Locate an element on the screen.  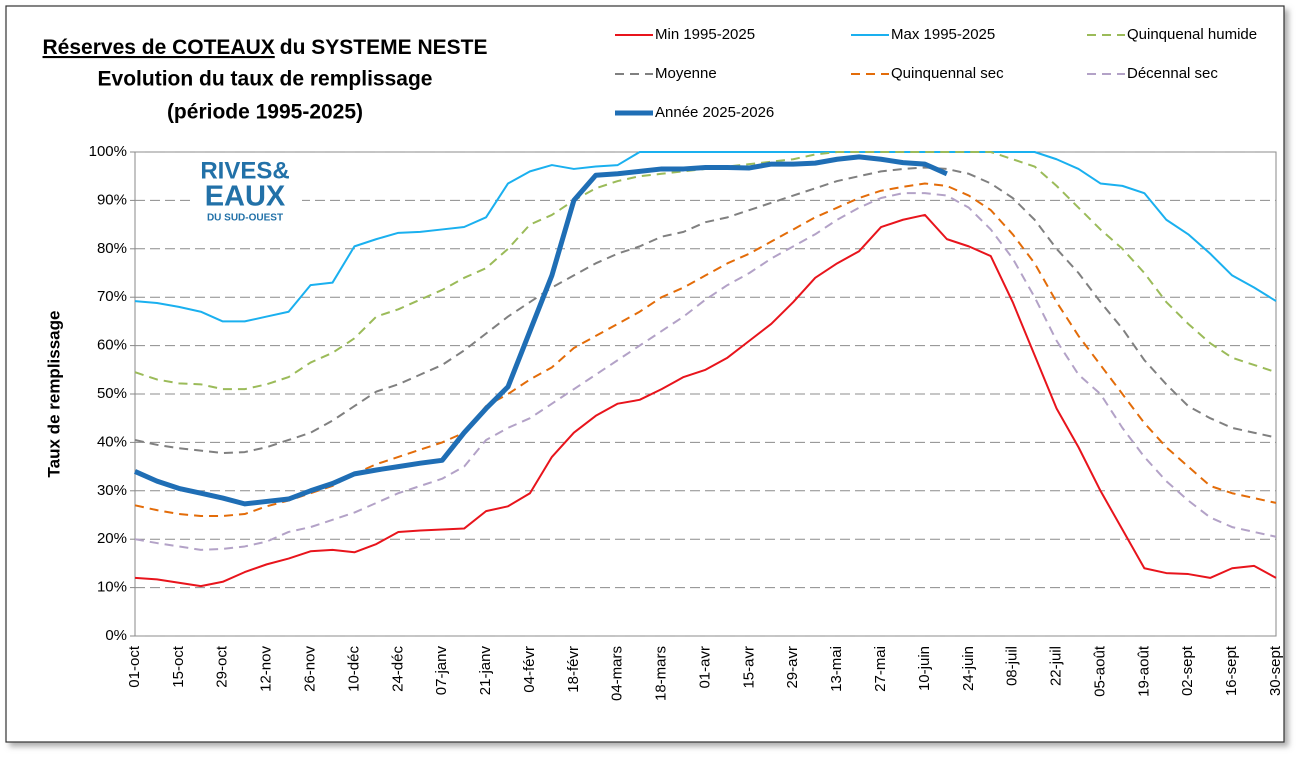
legend-label: Quinquenal humide is located at coordinates (1192, 34).